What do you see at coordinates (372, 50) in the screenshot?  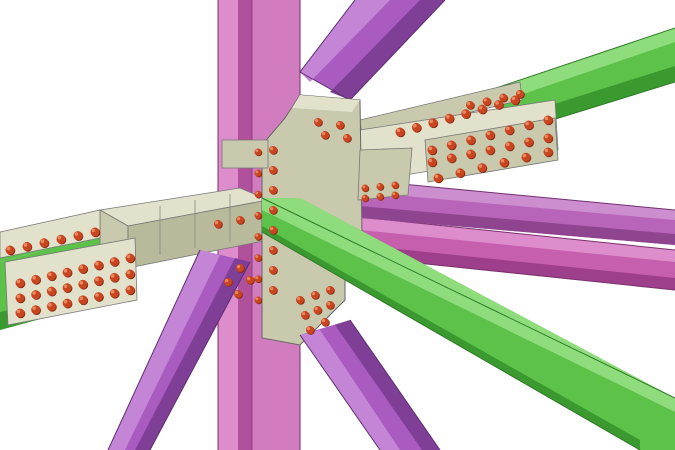 I see `brace-upper` at bounding box center [372, 50].